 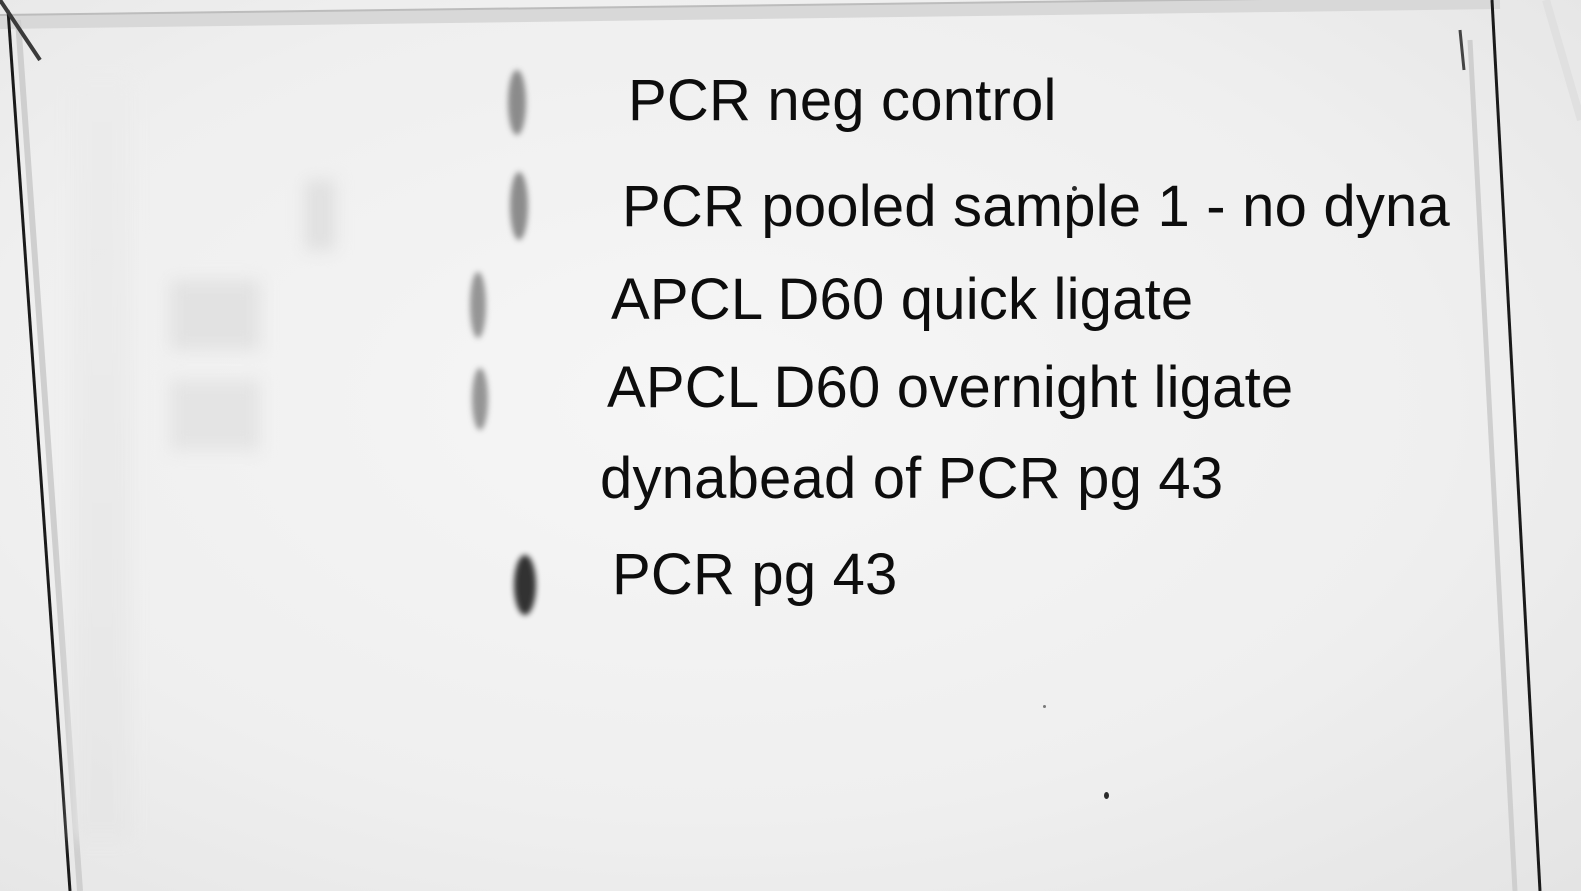 I want to click on dna-band, so click(x=525, y=585).